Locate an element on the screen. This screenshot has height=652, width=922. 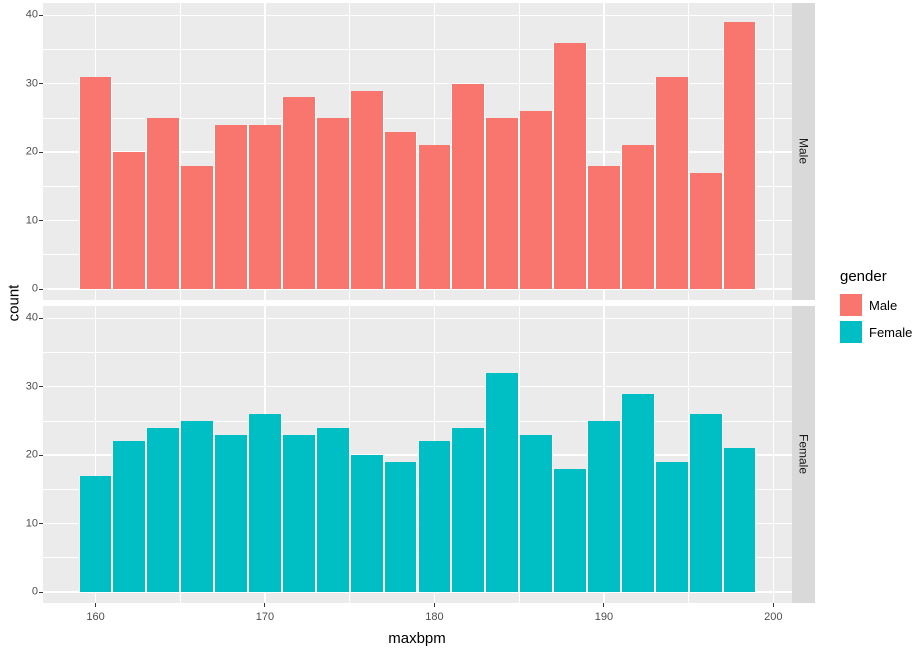
legend-entry-male: Male is located at coordinates (876, 305).